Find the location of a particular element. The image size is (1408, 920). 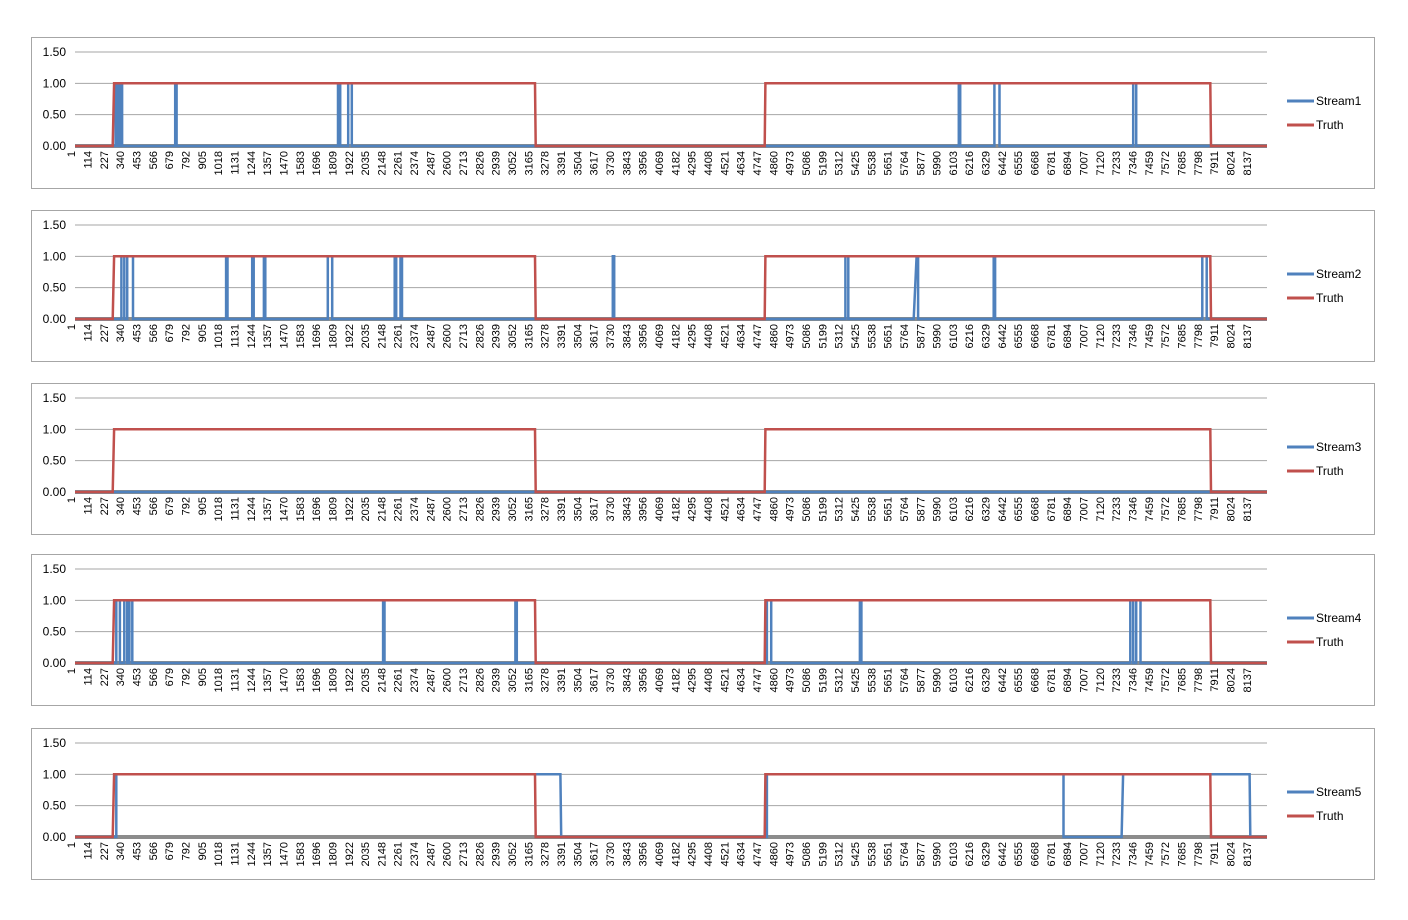

legend-label: Truth is located at coordinates (1330, 816).